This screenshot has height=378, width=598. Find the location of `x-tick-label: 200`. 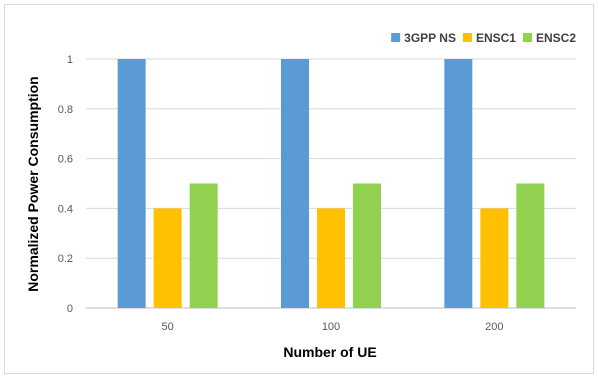

x-tick-label: 200 is located at coordinates (494, 327).